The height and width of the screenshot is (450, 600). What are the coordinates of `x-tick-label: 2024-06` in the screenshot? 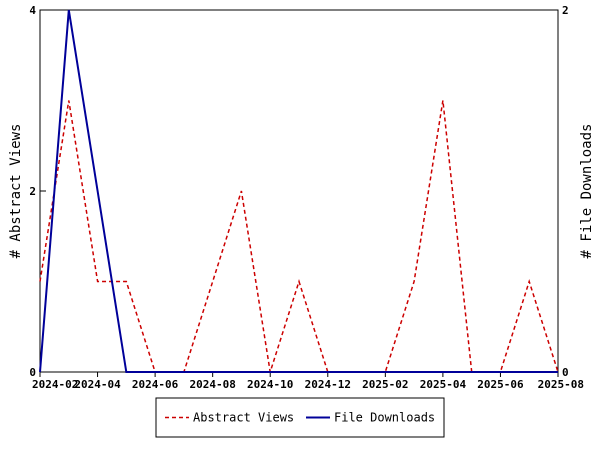 It's located at (155, 384).